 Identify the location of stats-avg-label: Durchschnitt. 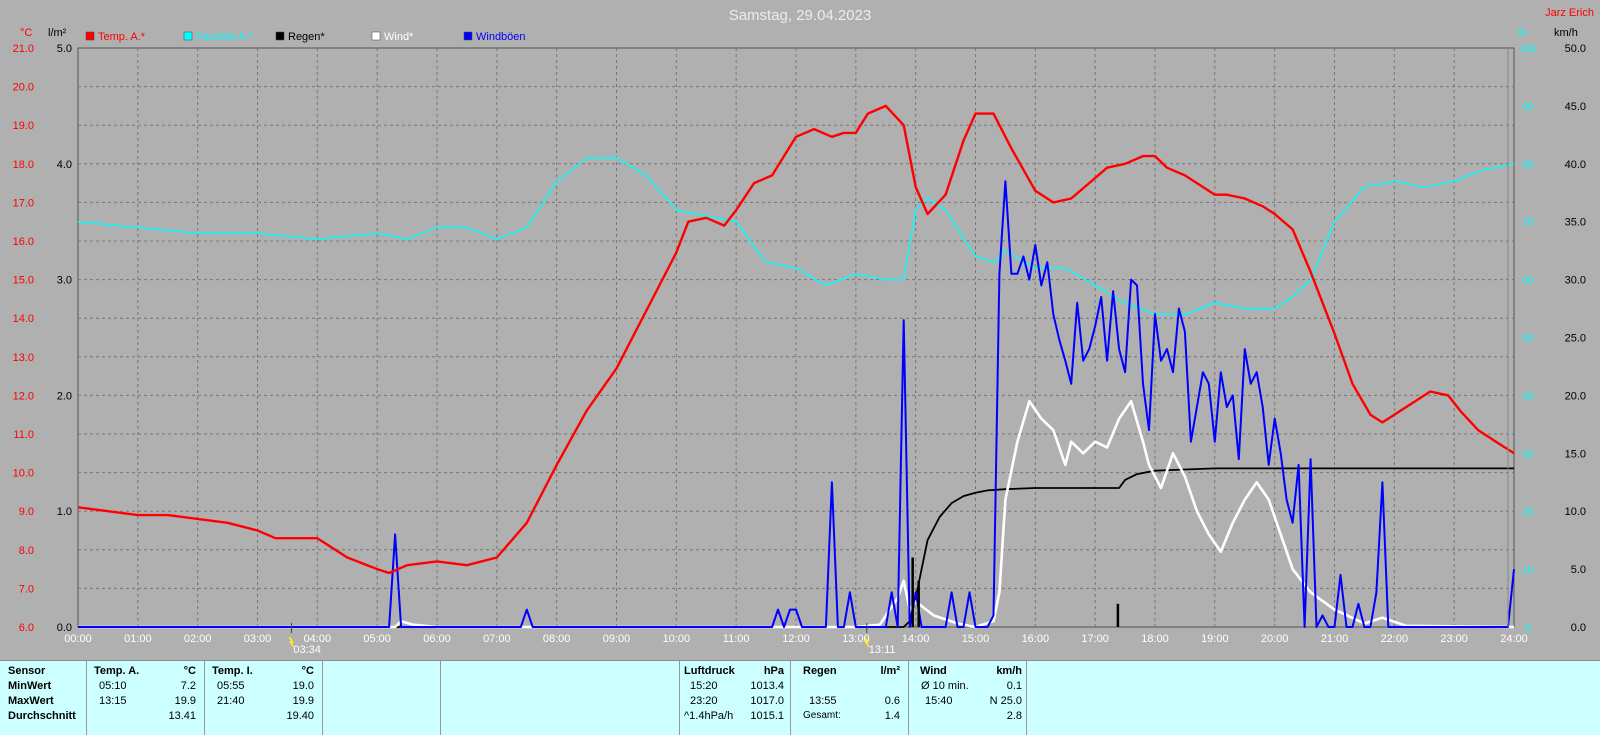
(42, 716).